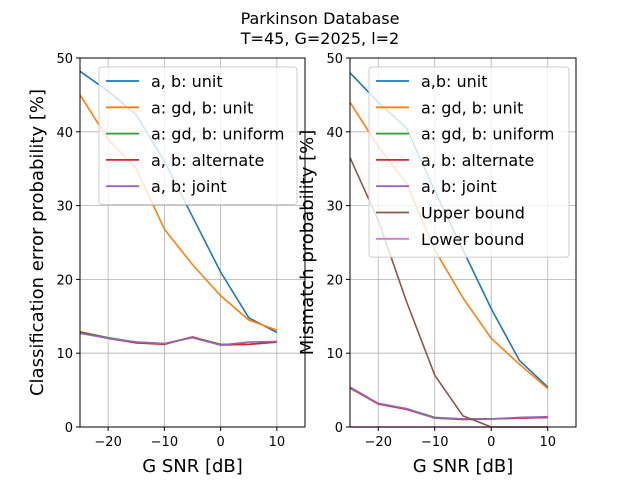  Describe the element at coordinates (307, 242) in the screenshot. I see `right-y-axis-label: Mismatch probability [%]` at that location.